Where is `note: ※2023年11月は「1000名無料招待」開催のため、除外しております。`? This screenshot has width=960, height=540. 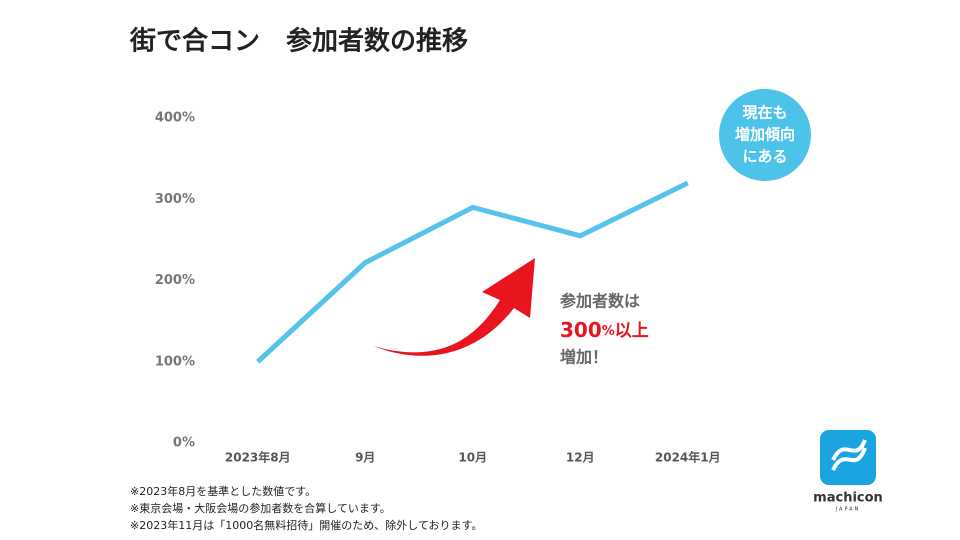
note: ※2023年11月は「1000名無料招待」開催のため、除外しております。 is located at coordinates (306, 525).